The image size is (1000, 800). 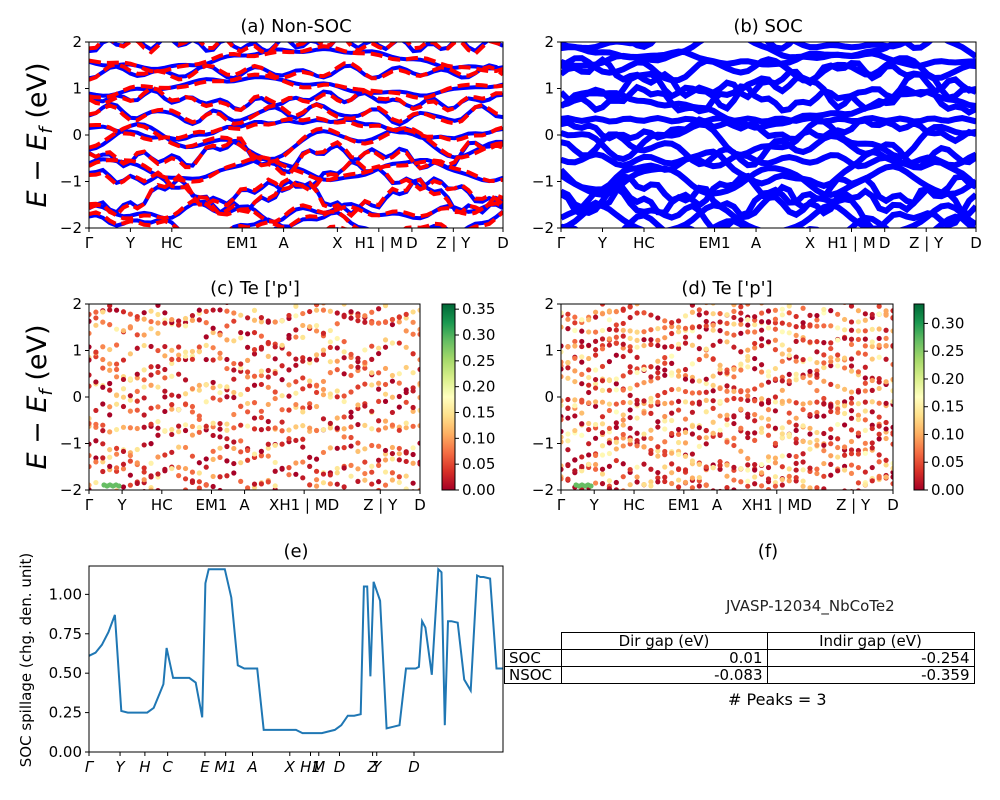 I want to click on nsoc-band-red, so click(x=296, y=99).